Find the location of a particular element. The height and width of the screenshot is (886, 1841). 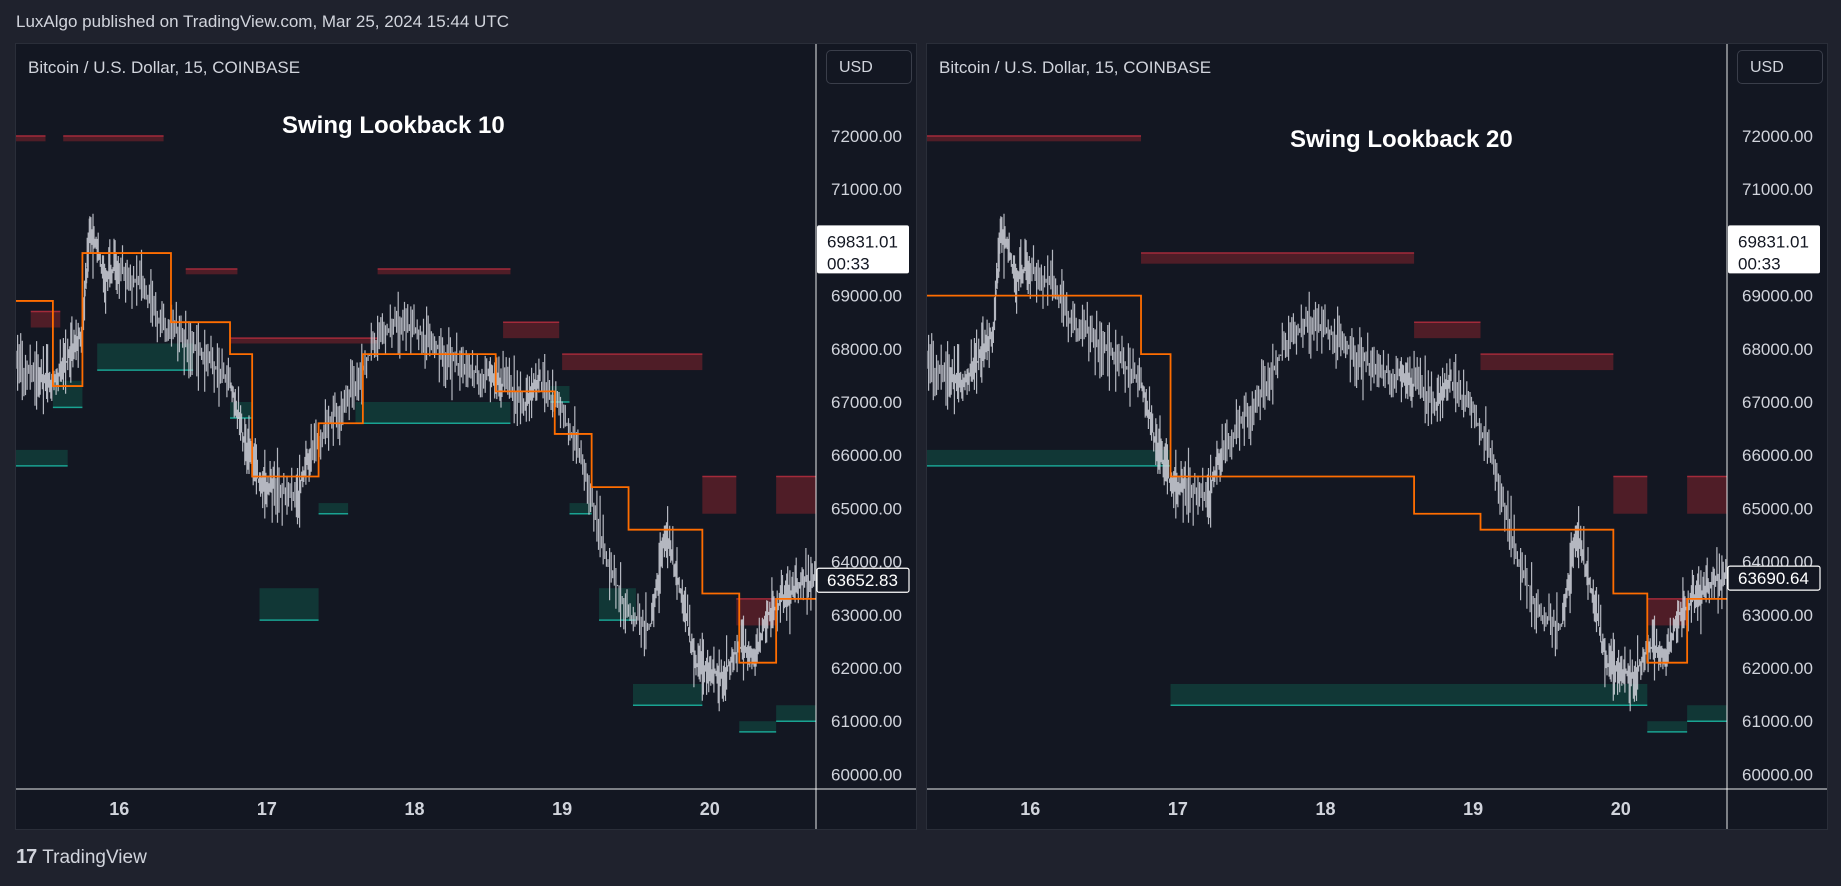

chart-title: Swing Lookback 20 is located at coordinates (1401, 139).